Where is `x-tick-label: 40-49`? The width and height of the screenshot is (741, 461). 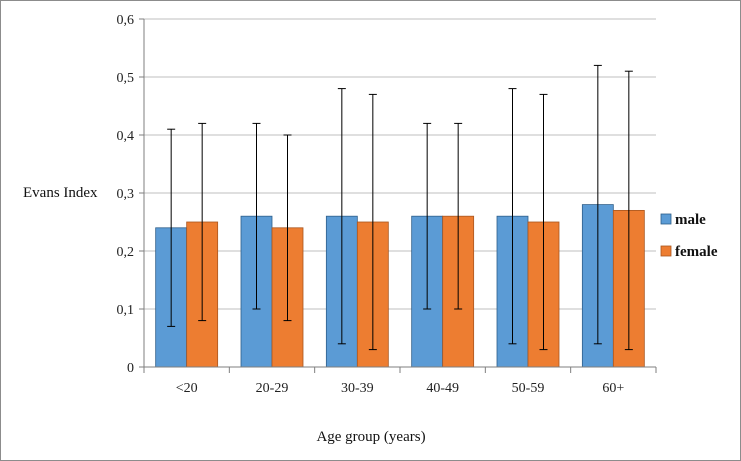 x-tick-label: 40-49 is located at coordinates (442, 388).